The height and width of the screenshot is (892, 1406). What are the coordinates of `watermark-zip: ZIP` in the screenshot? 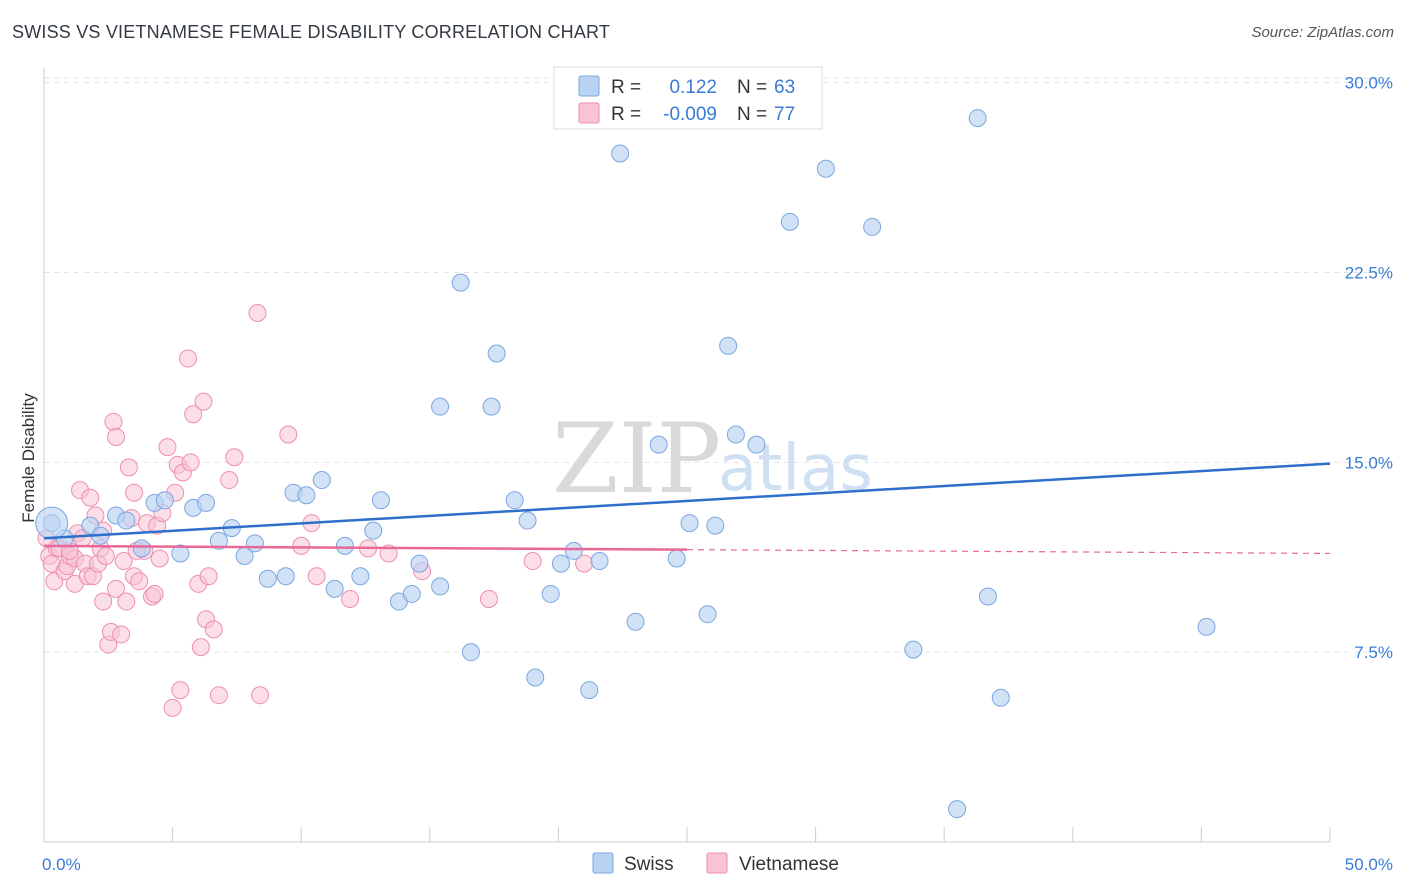 It's located at (636, 459).